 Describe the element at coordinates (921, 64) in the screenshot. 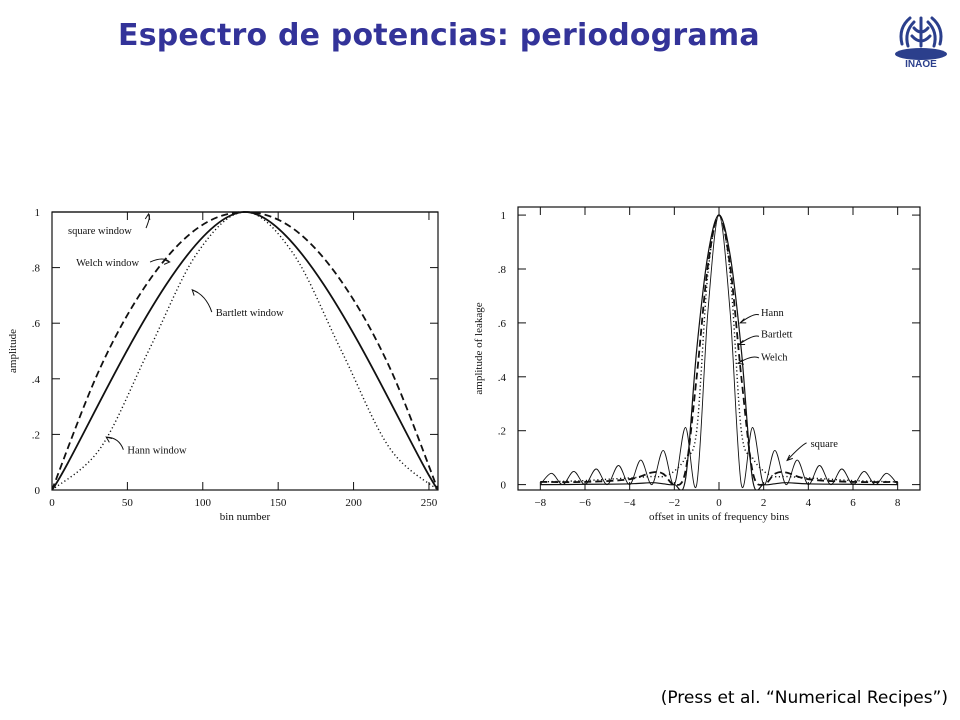

I see `logo-text: INAOE` at that location.